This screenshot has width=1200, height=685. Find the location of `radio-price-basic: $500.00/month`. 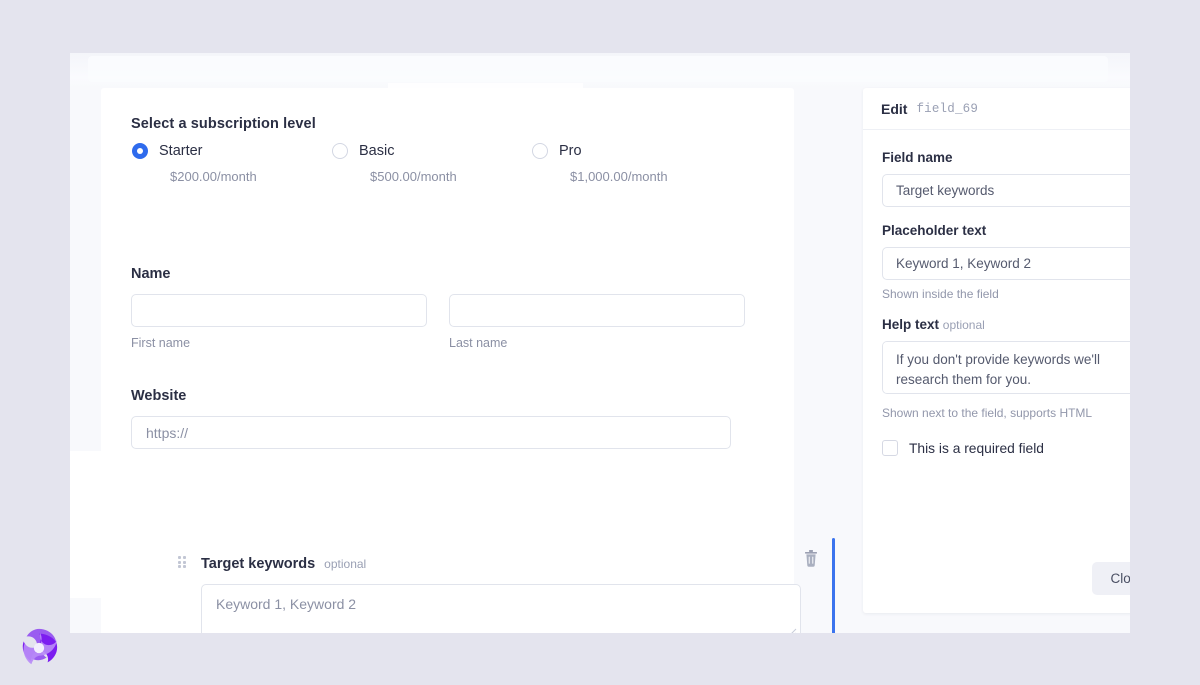

radio-price-basic: $500.00/month is located at coordinates (413, 176).